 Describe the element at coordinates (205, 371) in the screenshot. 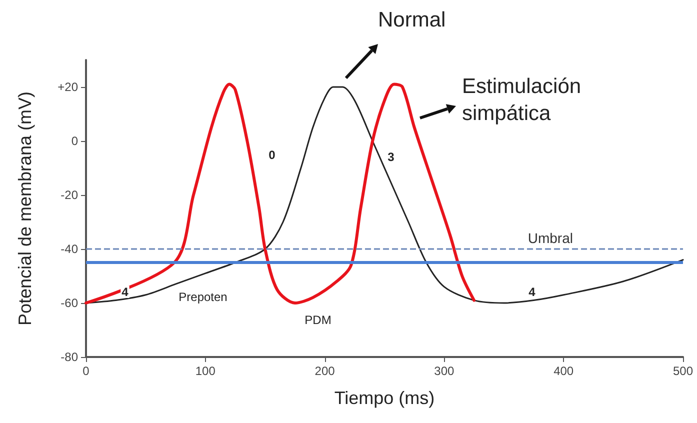

I see `x-tick-label: 100` at that location.